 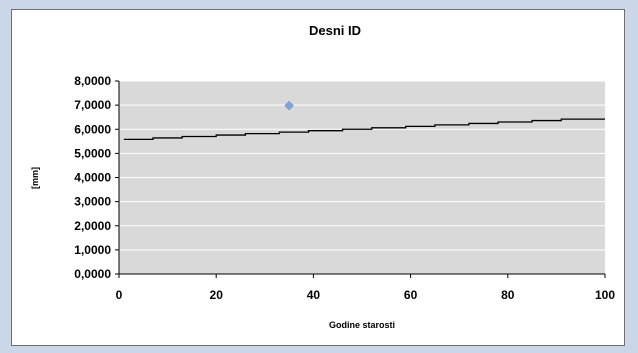 What do you see at coordinates (411, 295) in the screenshot?
I see `x-tick-label: 60` at bounding box center [411, 295].